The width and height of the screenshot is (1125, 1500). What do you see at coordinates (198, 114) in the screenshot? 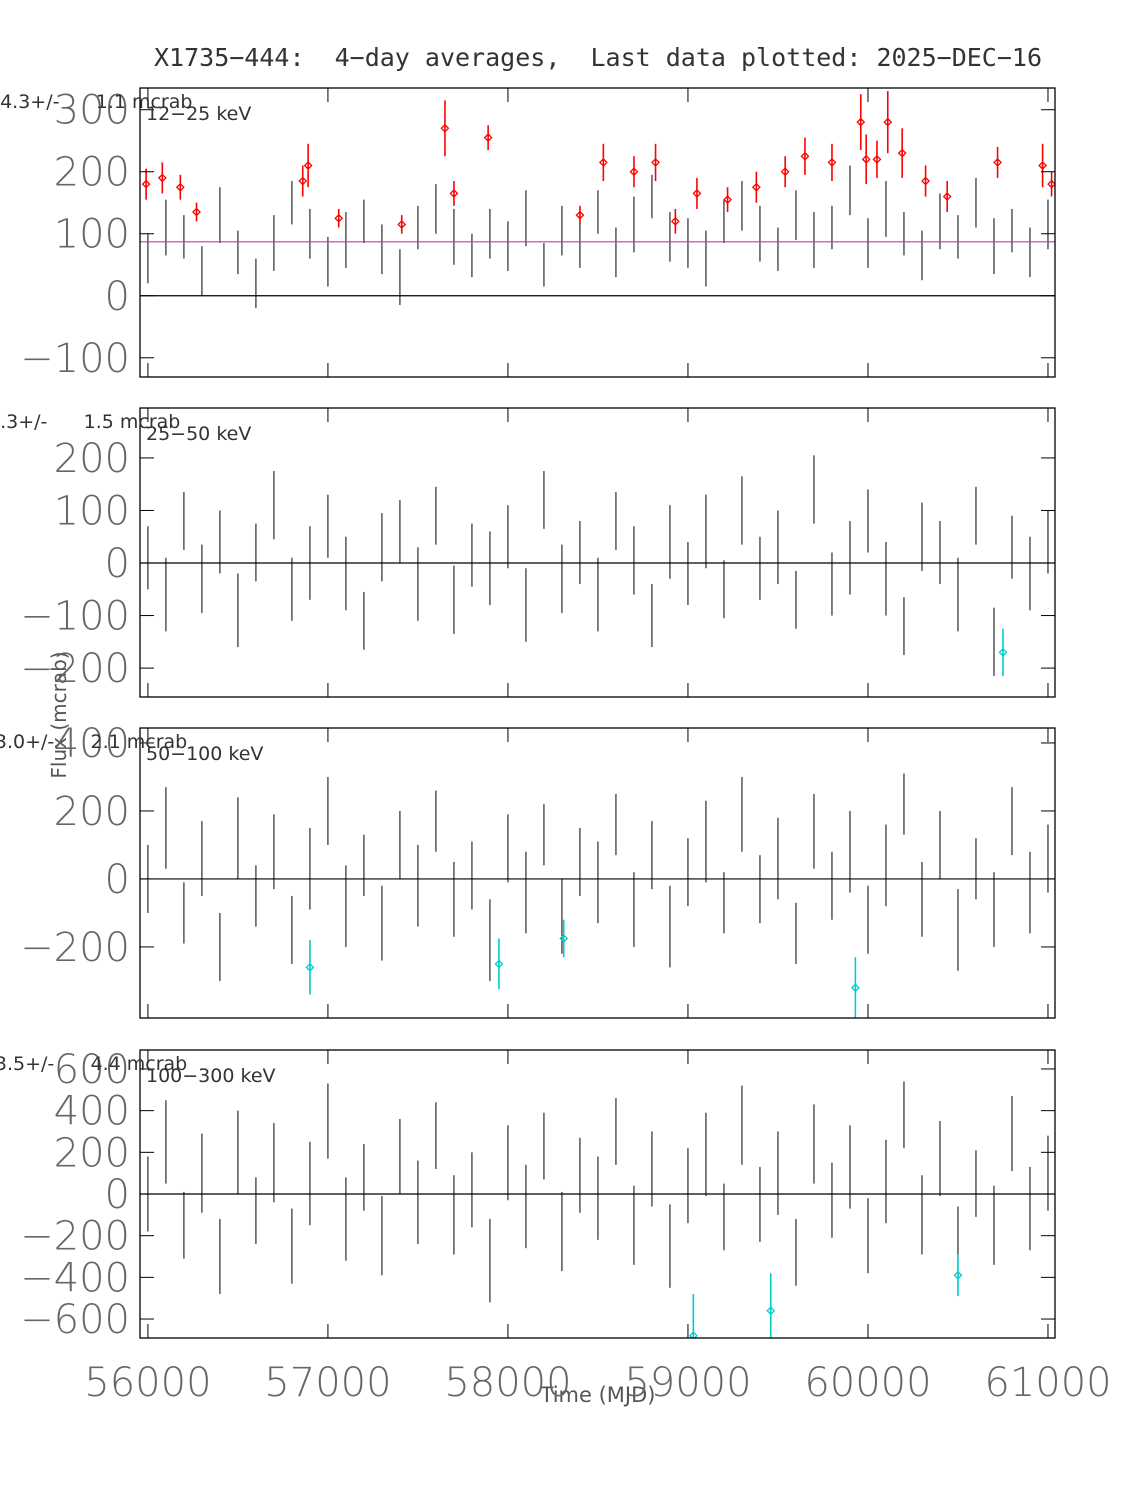
I see `band-label: 12−25 keV` at bounding box center [198, 114].